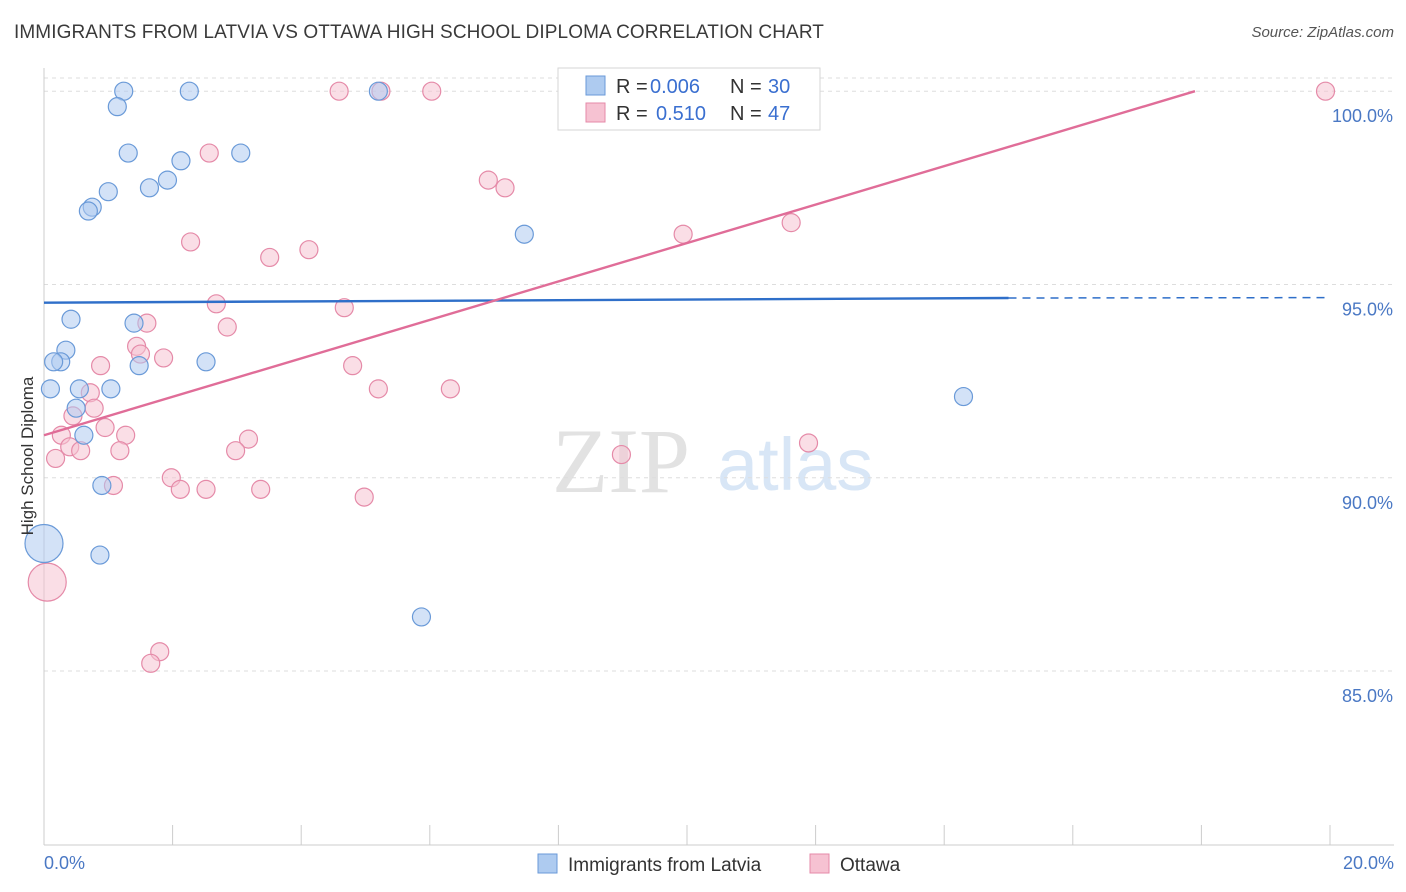  What do you see at coordinates (64, 863) in the screenshot?
I see `x-tick-label-0: 0.0%` at bounding box center [64, 863].